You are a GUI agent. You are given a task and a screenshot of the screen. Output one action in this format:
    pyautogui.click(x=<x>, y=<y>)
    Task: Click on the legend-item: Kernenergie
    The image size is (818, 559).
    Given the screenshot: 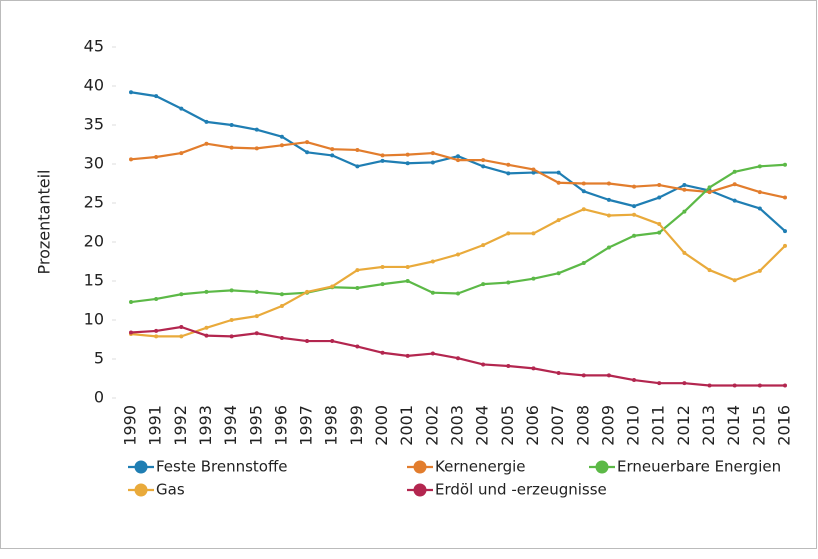 What is the action you would take?
    pyautogui.click(x=466, y=467)
    